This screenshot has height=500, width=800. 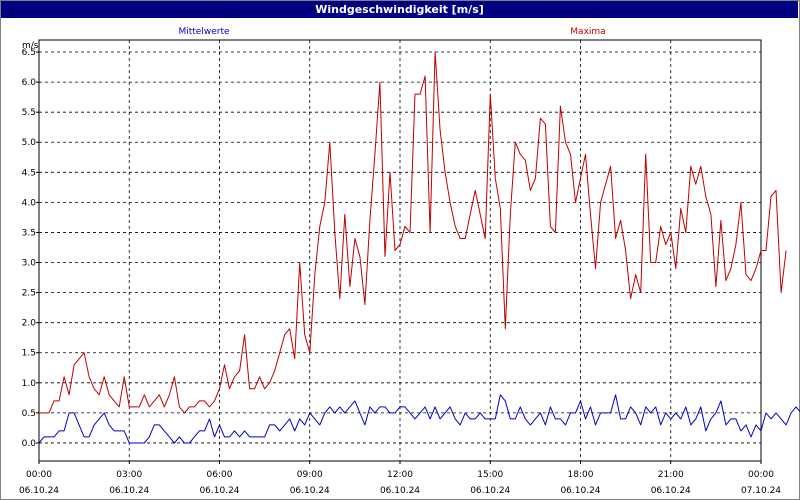 I want to click on legend-mittelwerte: Mittelwerte, so click(x=203, y=32).